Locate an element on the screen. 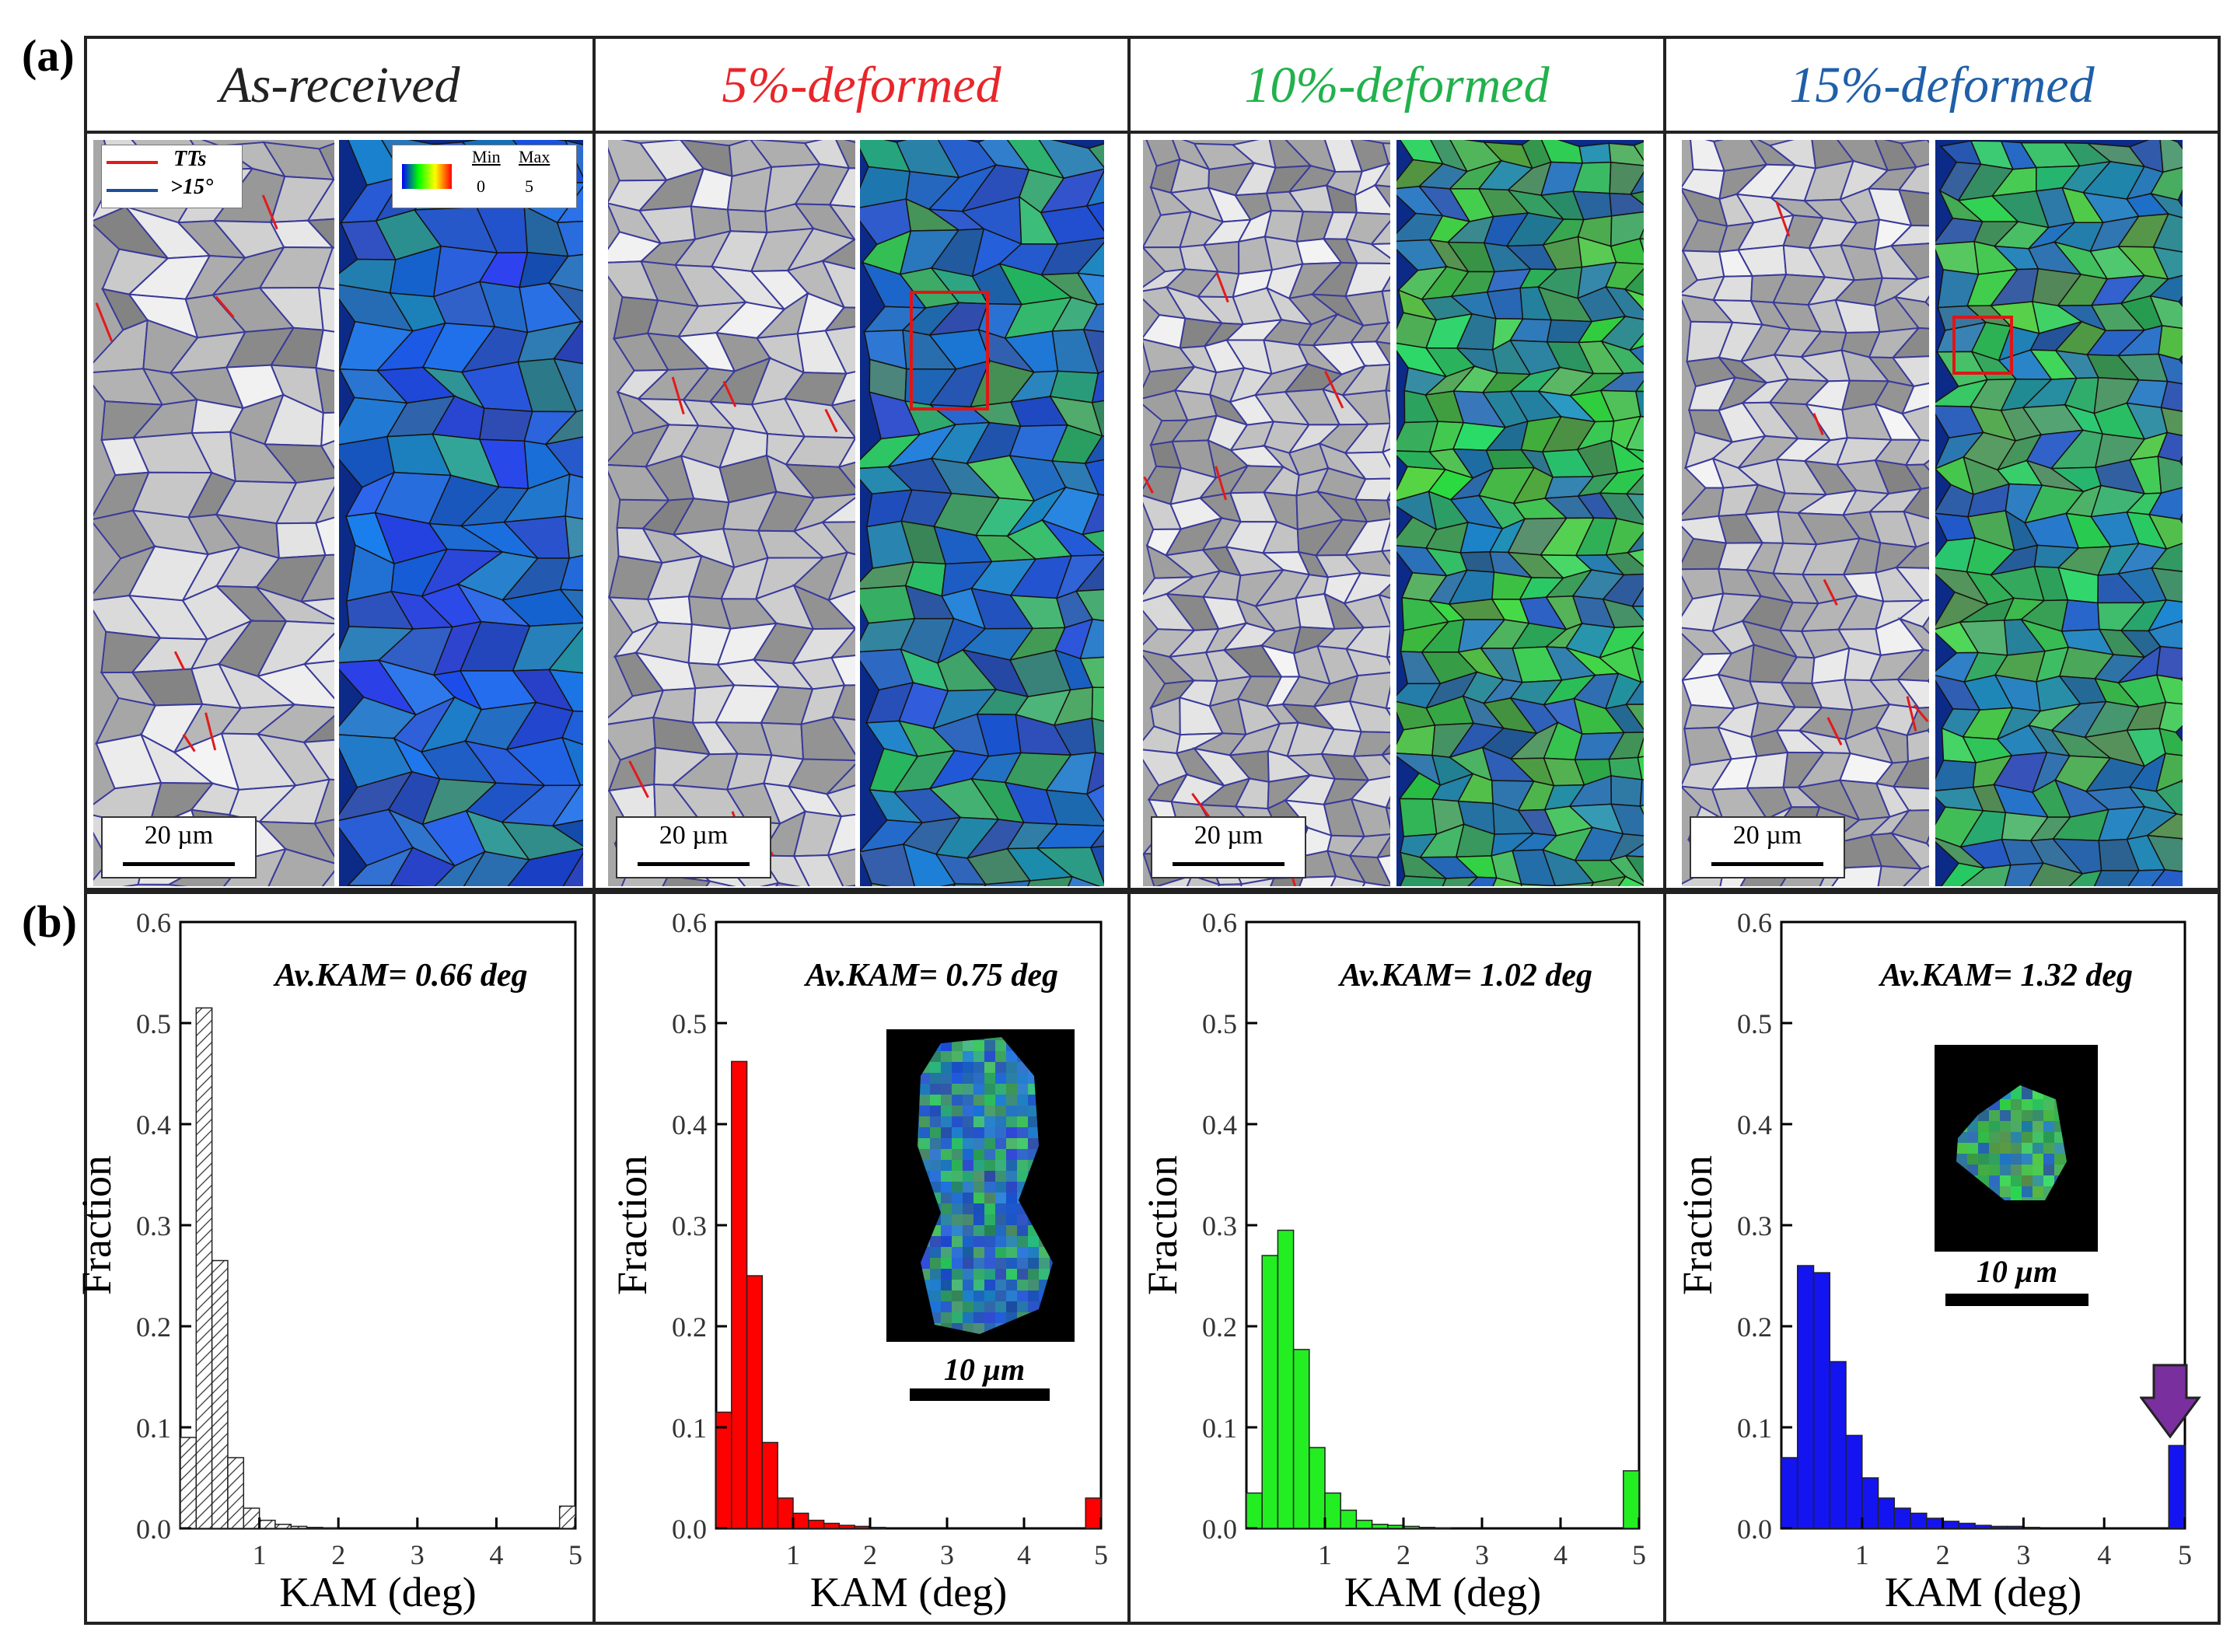  kam-map-5pct is located at coordinates (982, 513).